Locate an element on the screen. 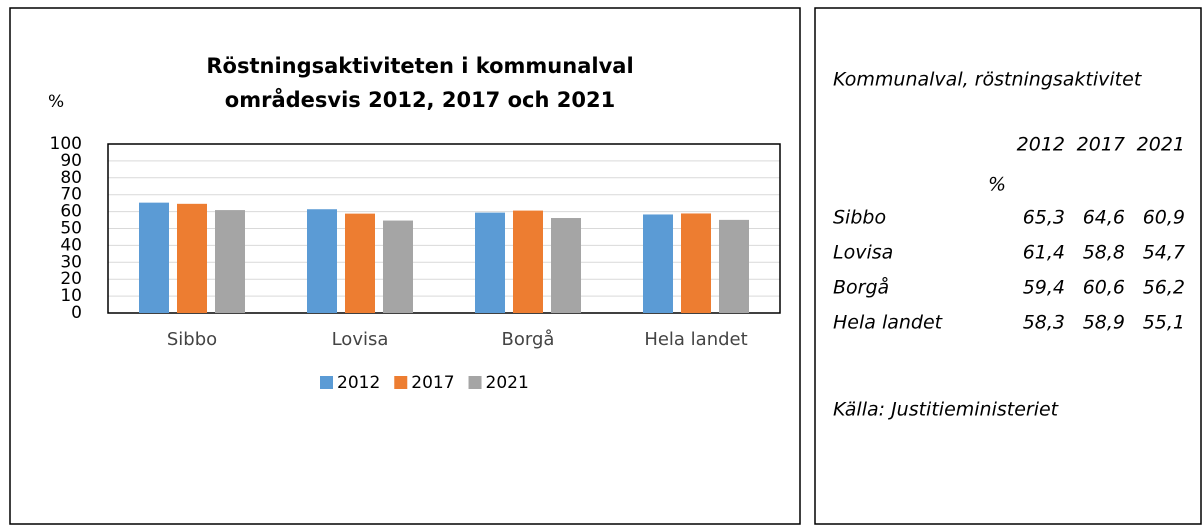 The image size is (1203, 526). table-cell: 60,6 is located at coordinates (1104, 288).